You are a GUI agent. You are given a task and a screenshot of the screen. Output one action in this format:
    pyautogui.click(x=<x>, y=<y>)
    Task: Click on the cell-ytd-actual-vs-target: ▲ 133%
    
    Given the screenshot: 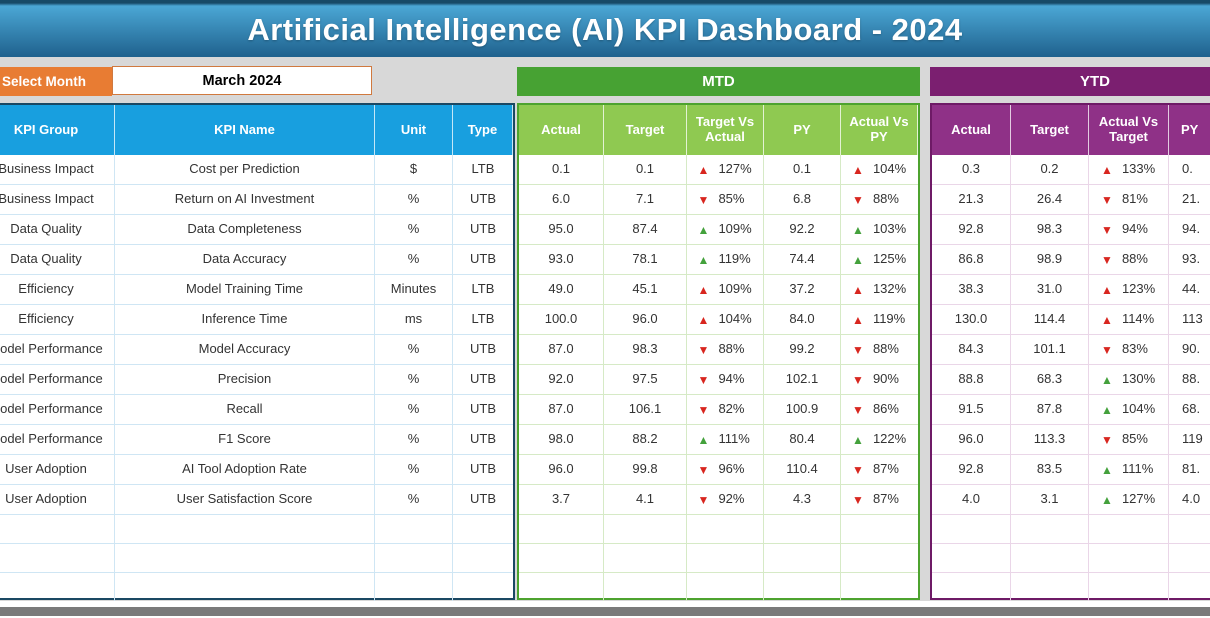 What is the action you would take?
    pyautogui.click(x=1129, y=170)
    